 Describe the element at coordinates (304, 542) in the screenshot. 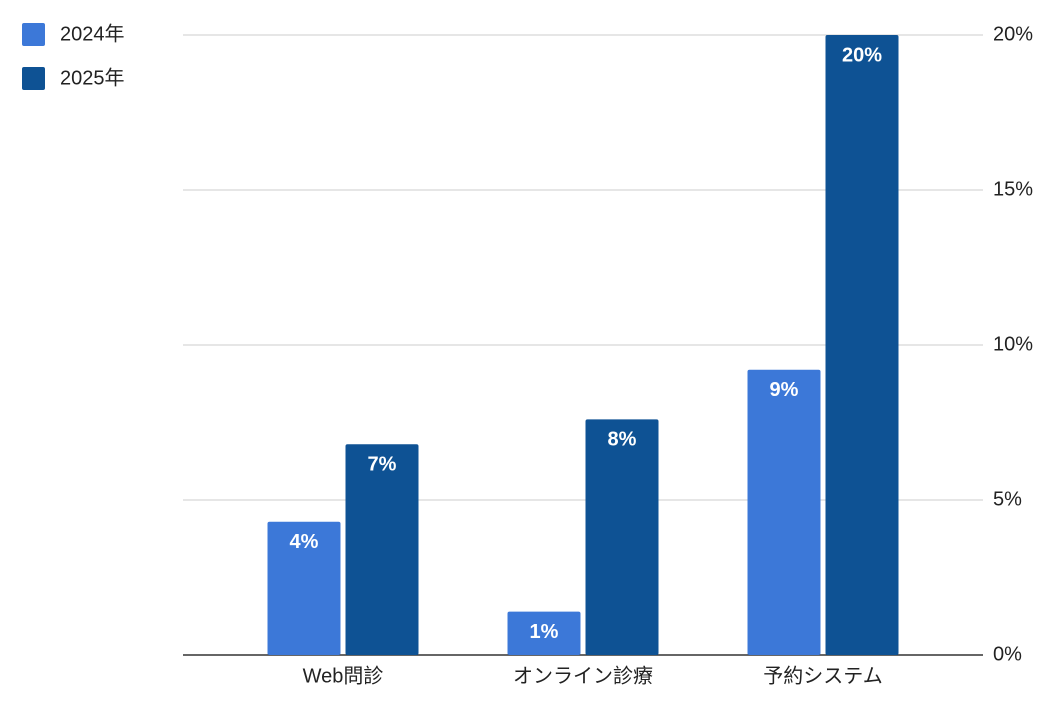

I see `value-label: 4%` at that location.